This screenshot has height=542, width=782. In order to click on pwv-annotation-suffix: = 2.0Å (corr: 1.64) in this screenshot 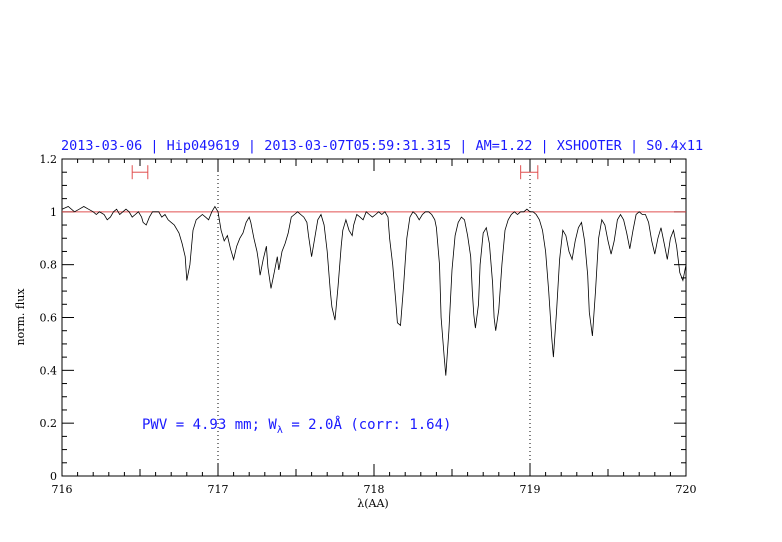, I will do `click(367, 424)`.